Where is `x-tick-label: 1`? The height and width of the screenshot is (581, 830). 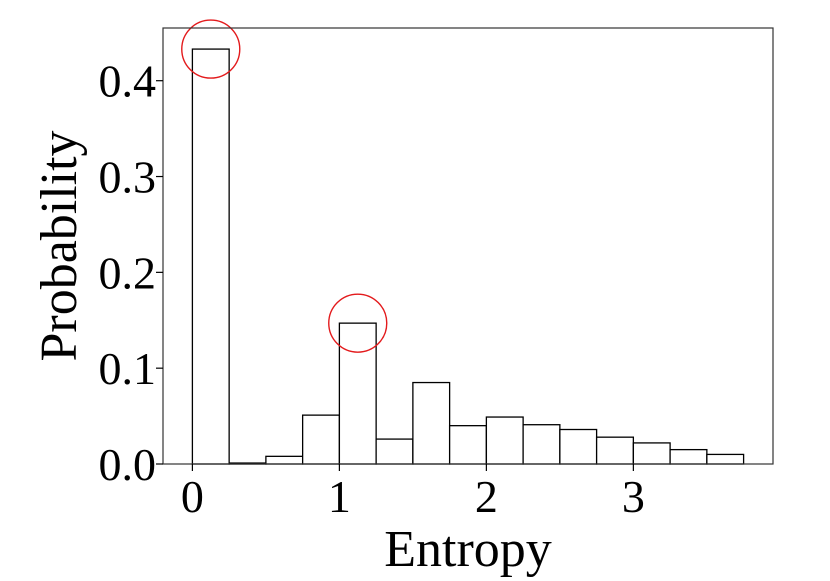
x-tick-label: 1 is located at coordinates (339, 496).